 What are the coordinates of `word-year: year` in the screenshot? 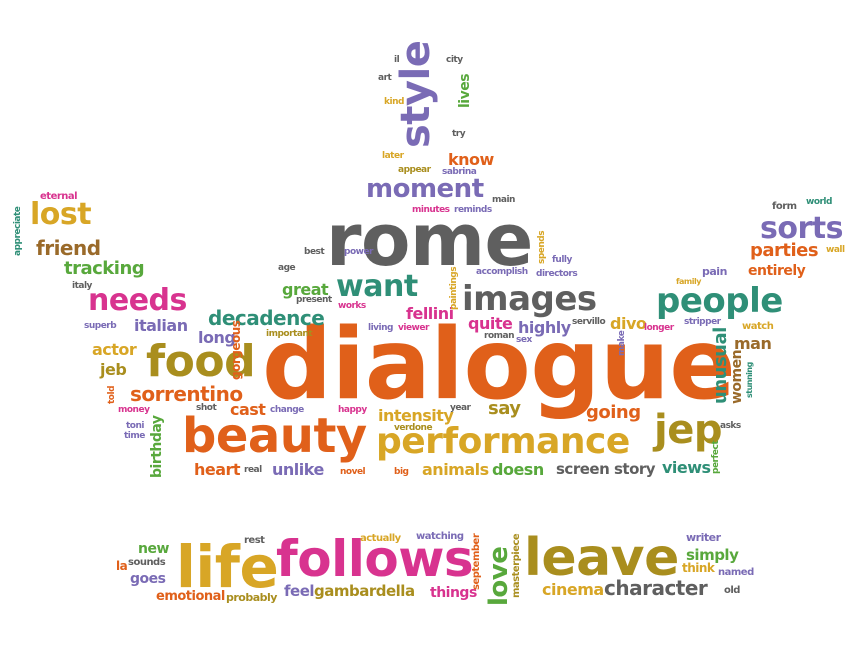 It's located at (460, 408).